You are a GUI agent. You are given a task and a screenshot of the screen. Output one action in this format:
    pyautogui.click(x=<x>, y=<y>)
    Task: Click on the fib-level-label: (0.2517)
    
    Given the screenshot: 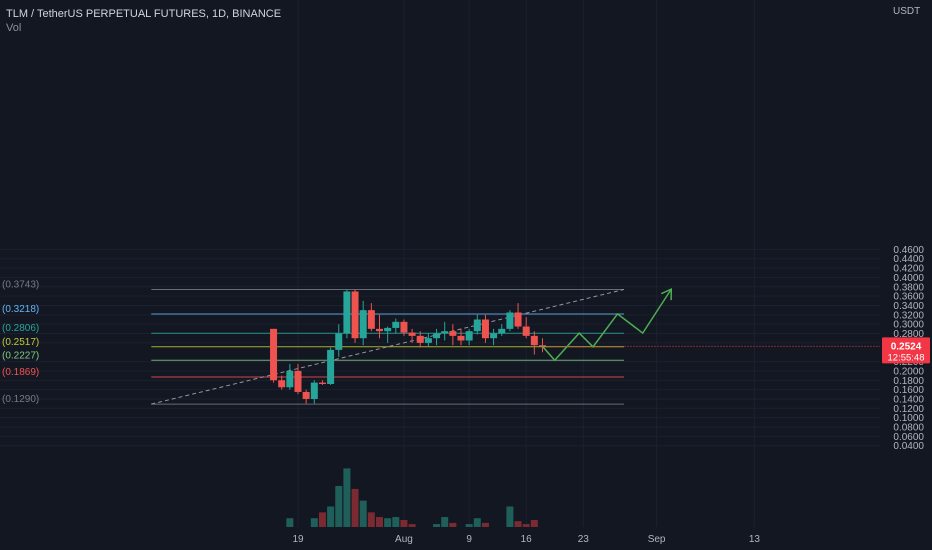 What is the action you would take?
    pyautogui.click(x=20, y=342)
    